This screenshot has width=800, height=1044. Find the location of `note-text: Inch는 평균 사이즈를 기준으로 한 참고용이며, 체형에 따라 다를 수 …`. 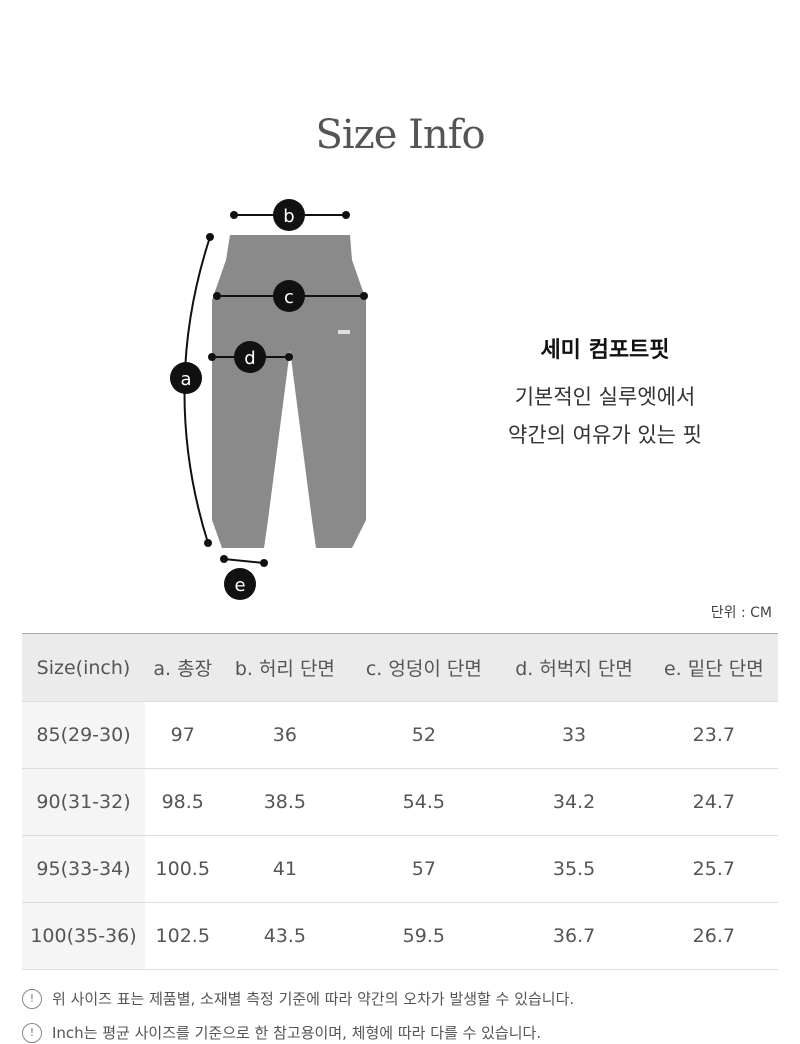

note-text: Inch는 평균 사이즈를 기준으로 한 참고용이며, 체형에 따라 다를 수 … is located at coordinates (297, 1033).